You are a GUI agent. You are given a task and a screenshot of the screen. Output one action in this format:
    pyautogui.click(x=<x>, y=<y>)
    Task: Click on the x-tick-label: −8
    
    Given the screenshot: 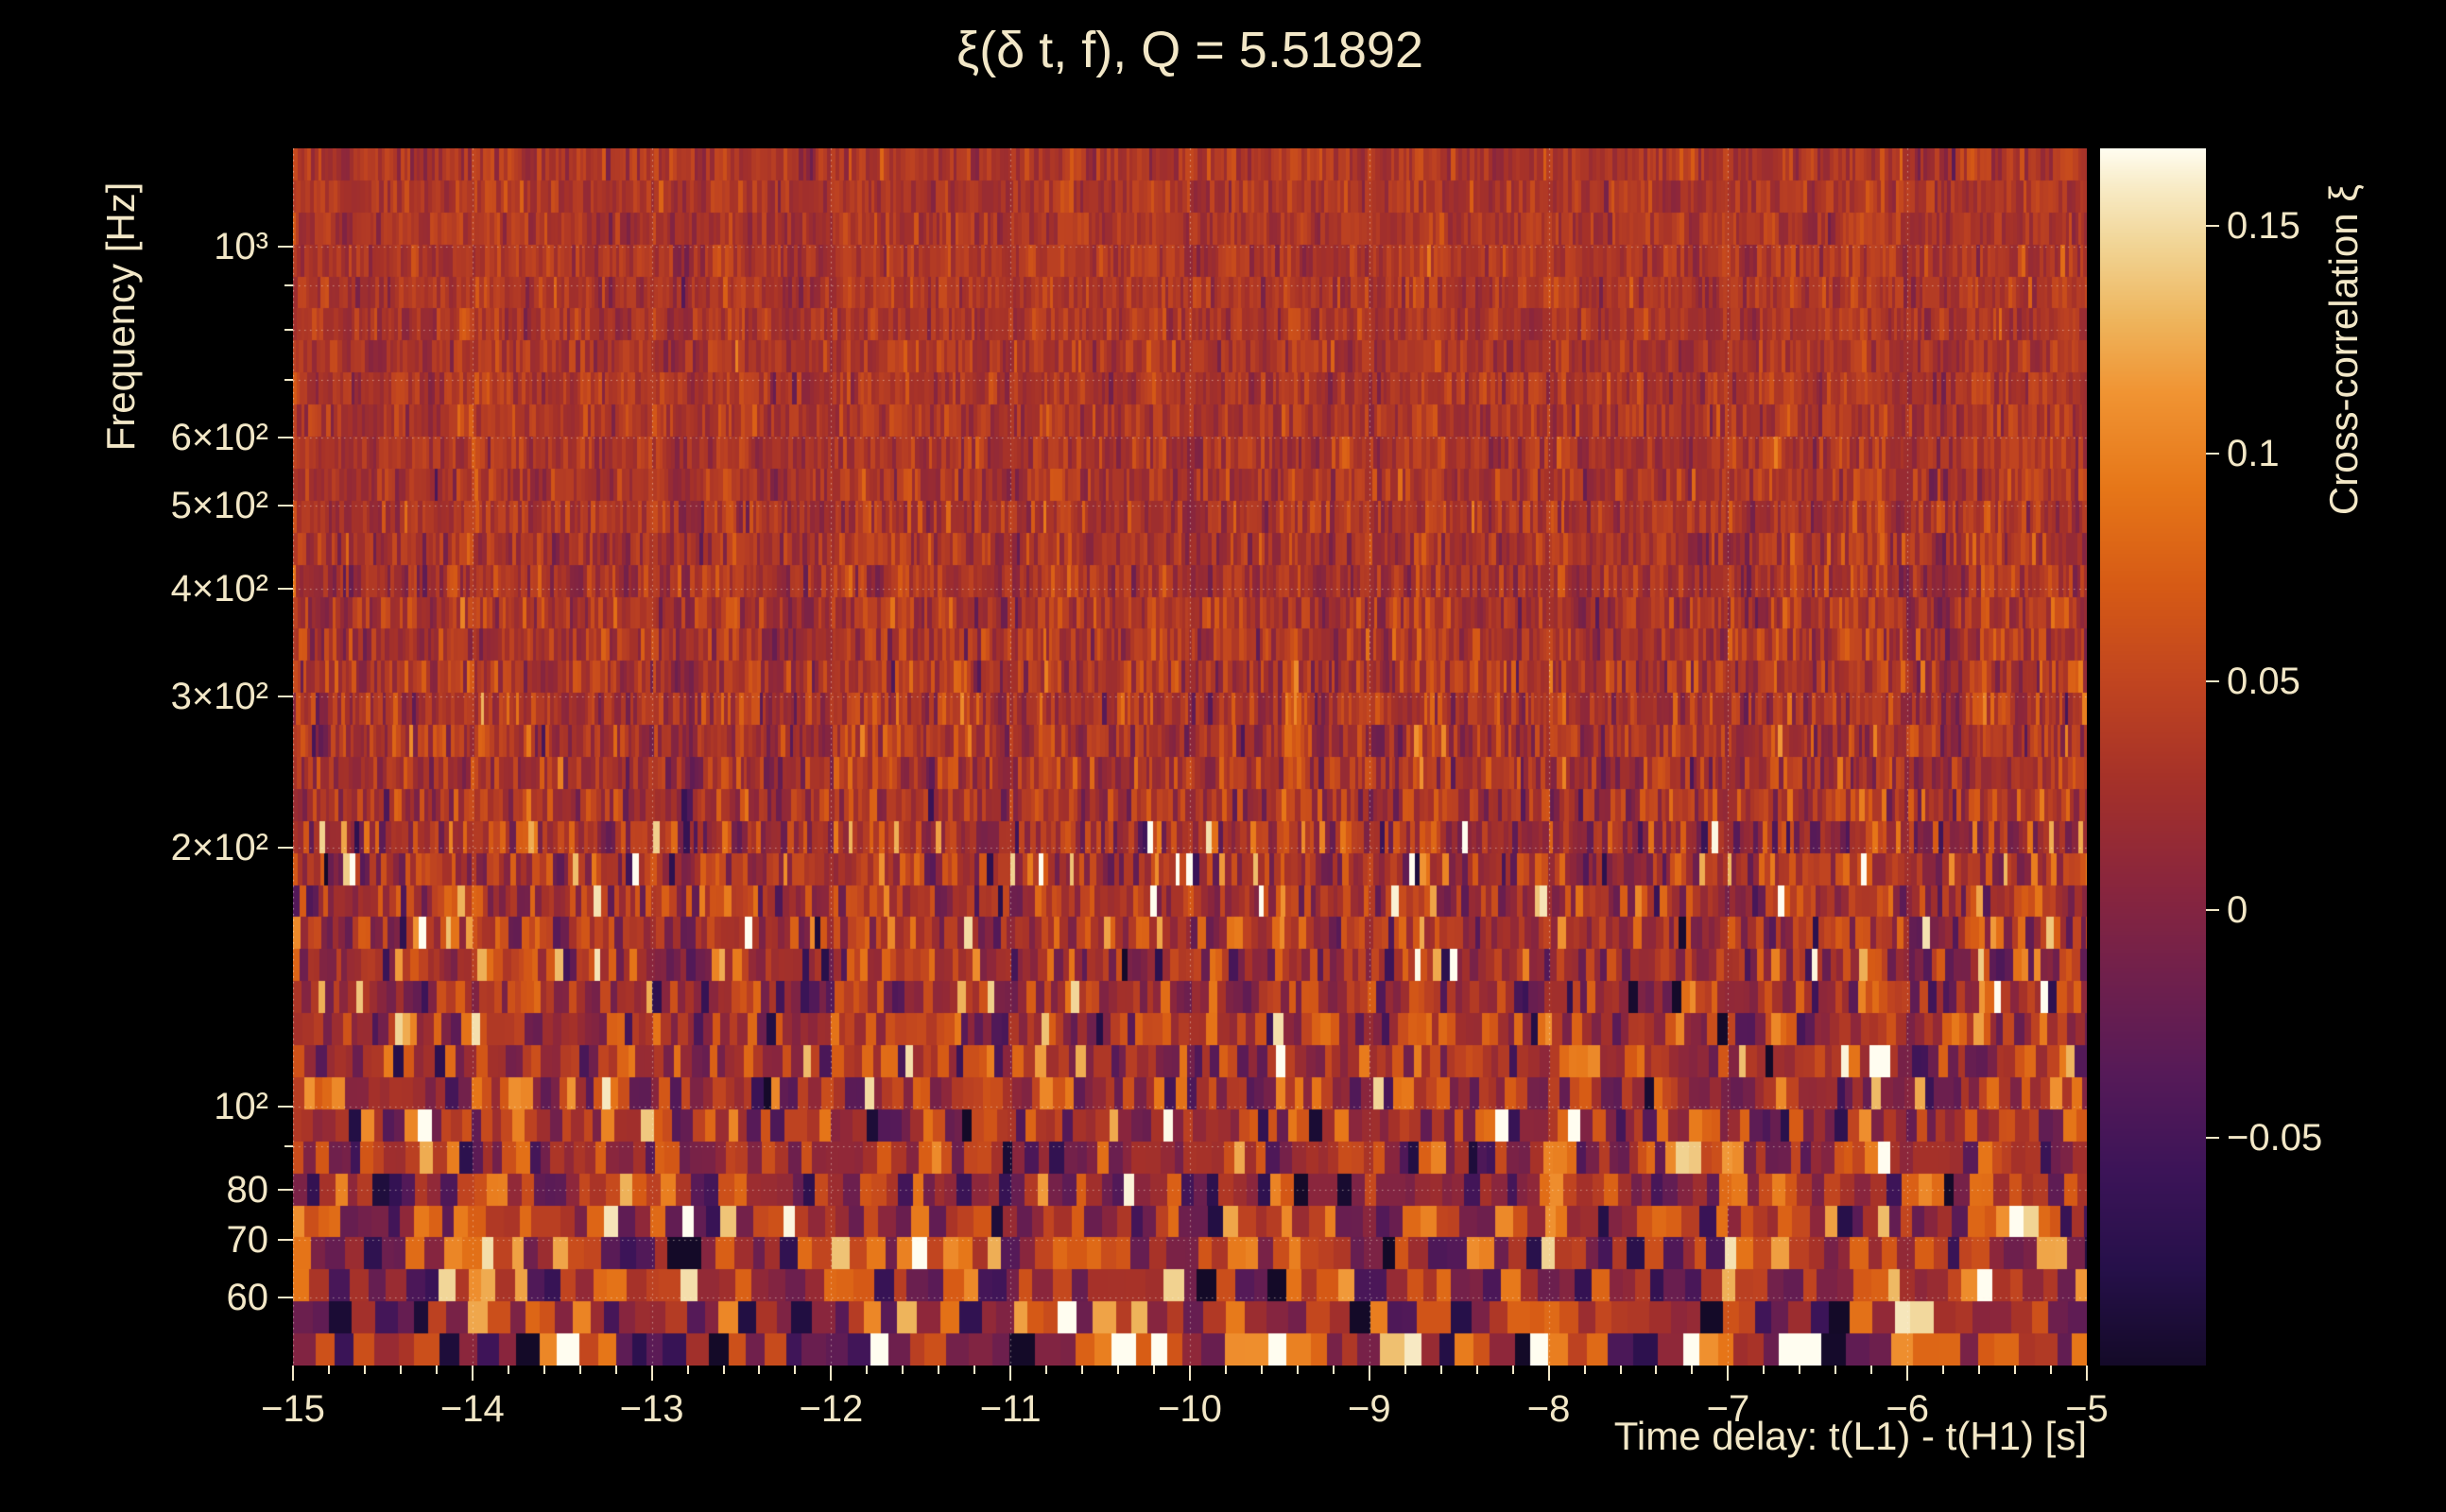 What is the action you would take?
    pyautogui.click(x=1548, y=1409)
    